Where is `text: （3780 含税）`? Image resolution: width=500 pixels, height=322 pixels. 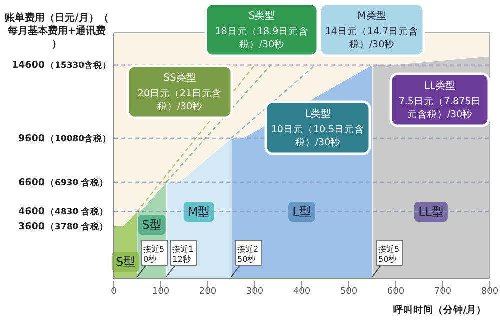 text: （3780 含税） is located at coordinates (77, 226).